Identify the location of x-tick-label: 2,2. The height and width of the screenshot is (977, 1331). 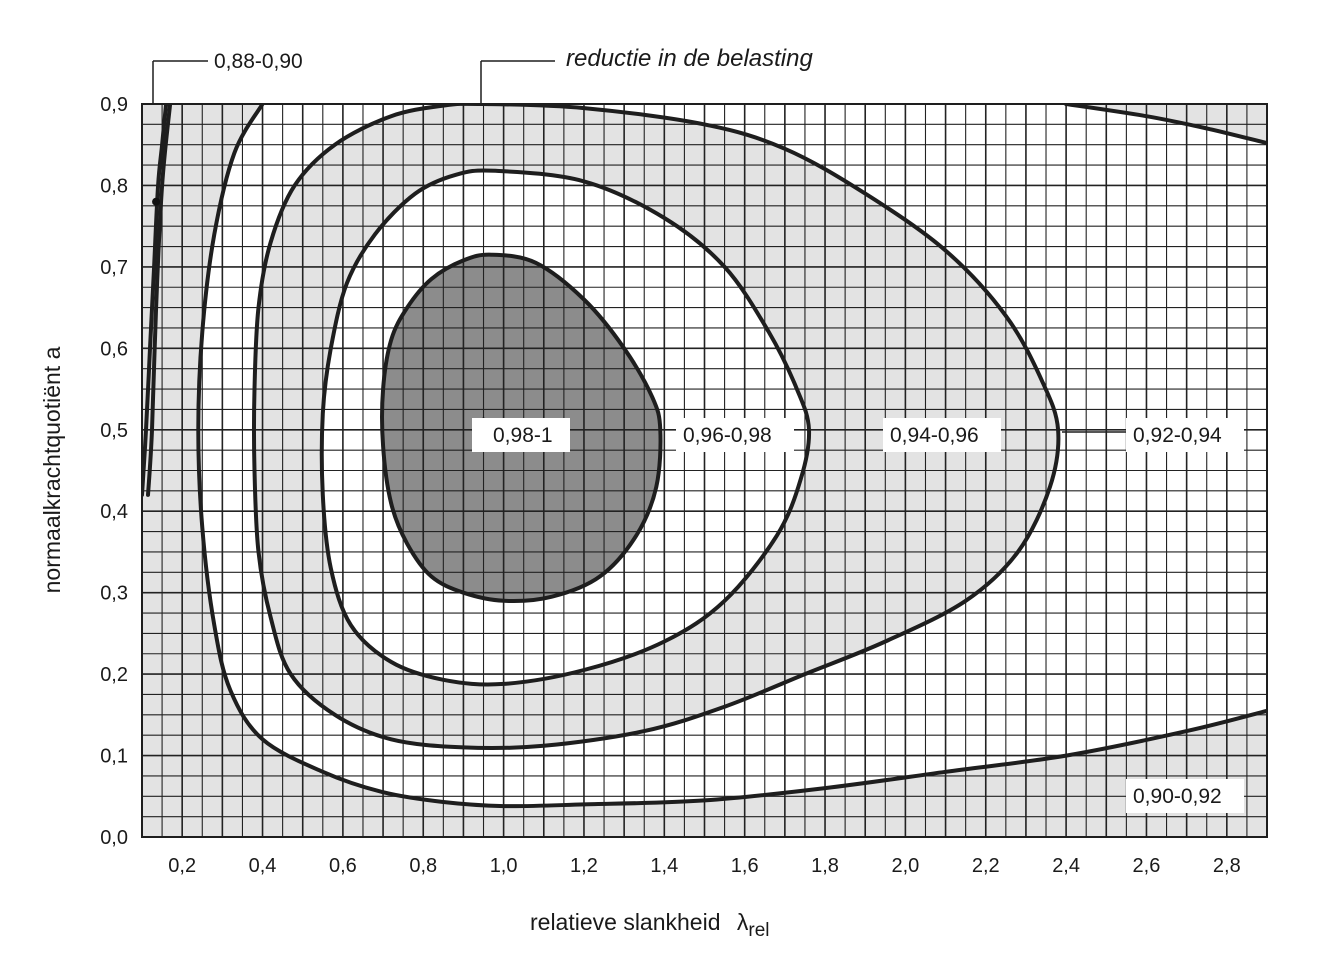
(986, 866).